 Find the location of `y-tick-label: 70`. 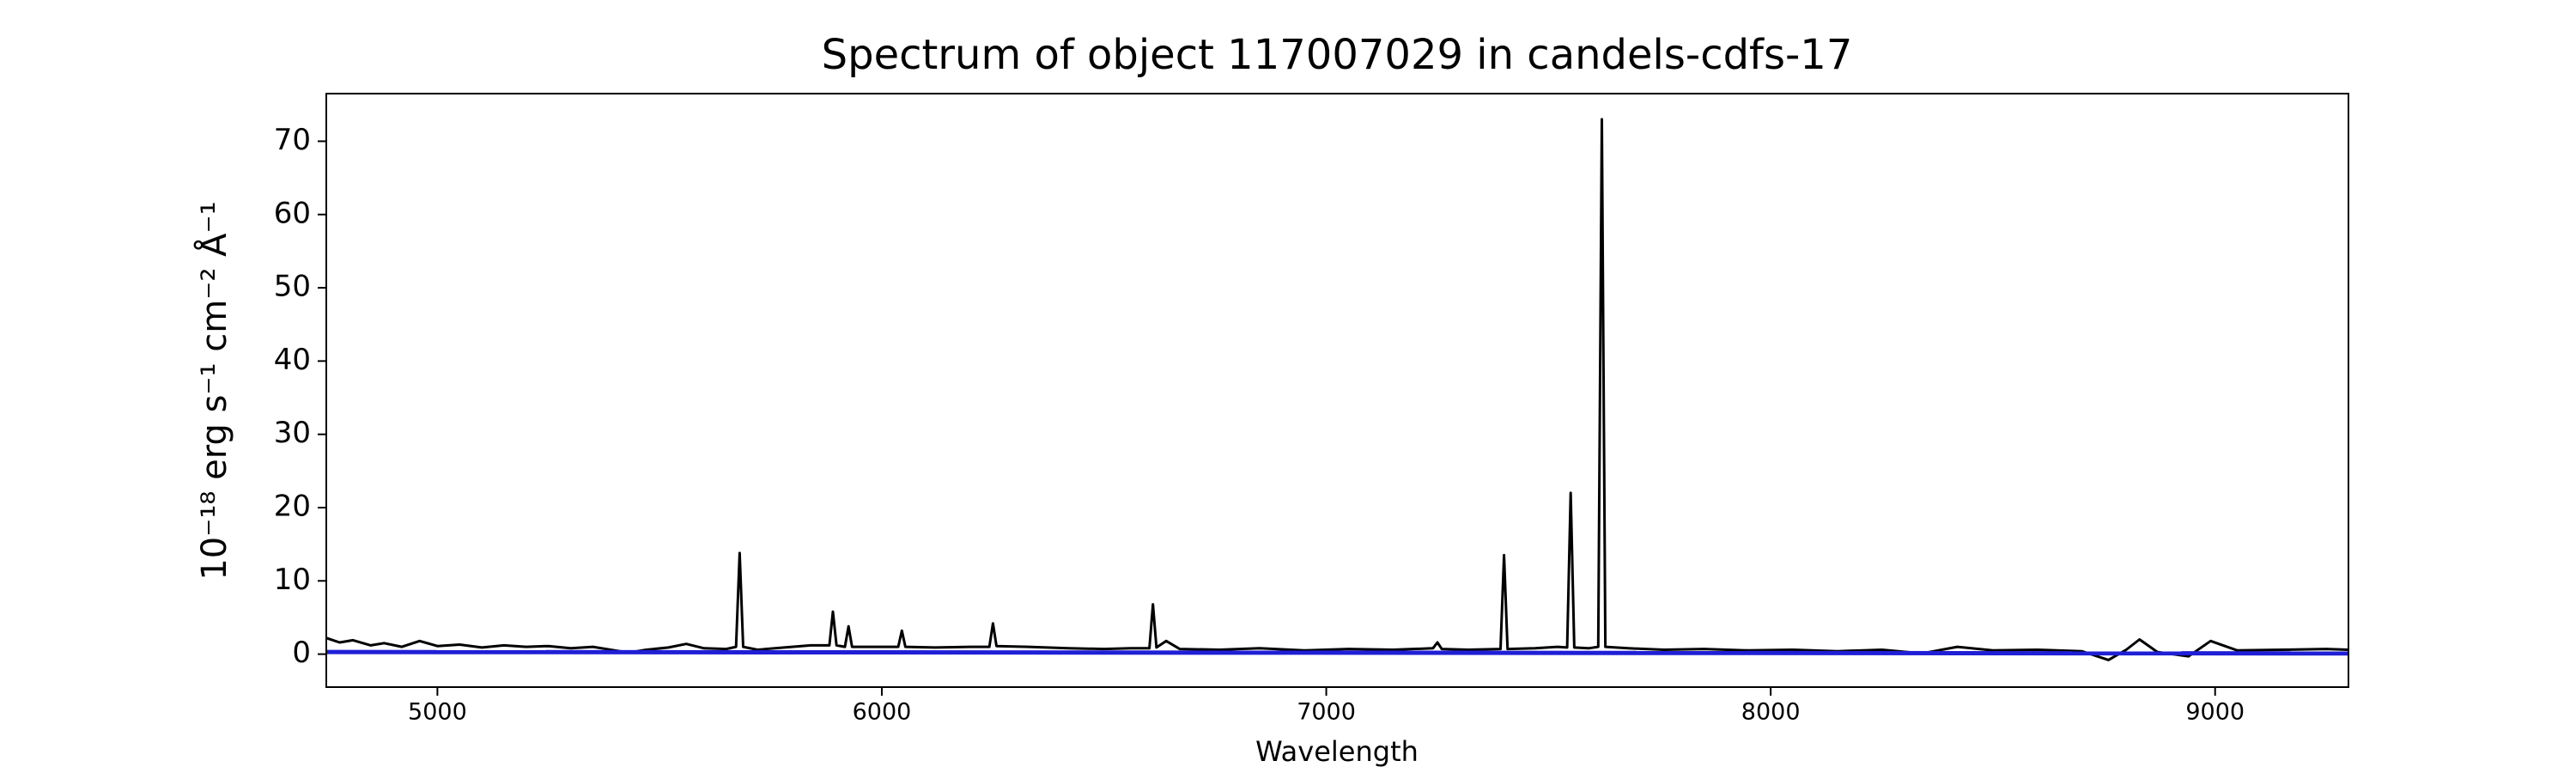

y-tick-label: 70 is located at coordinates (292, 140).